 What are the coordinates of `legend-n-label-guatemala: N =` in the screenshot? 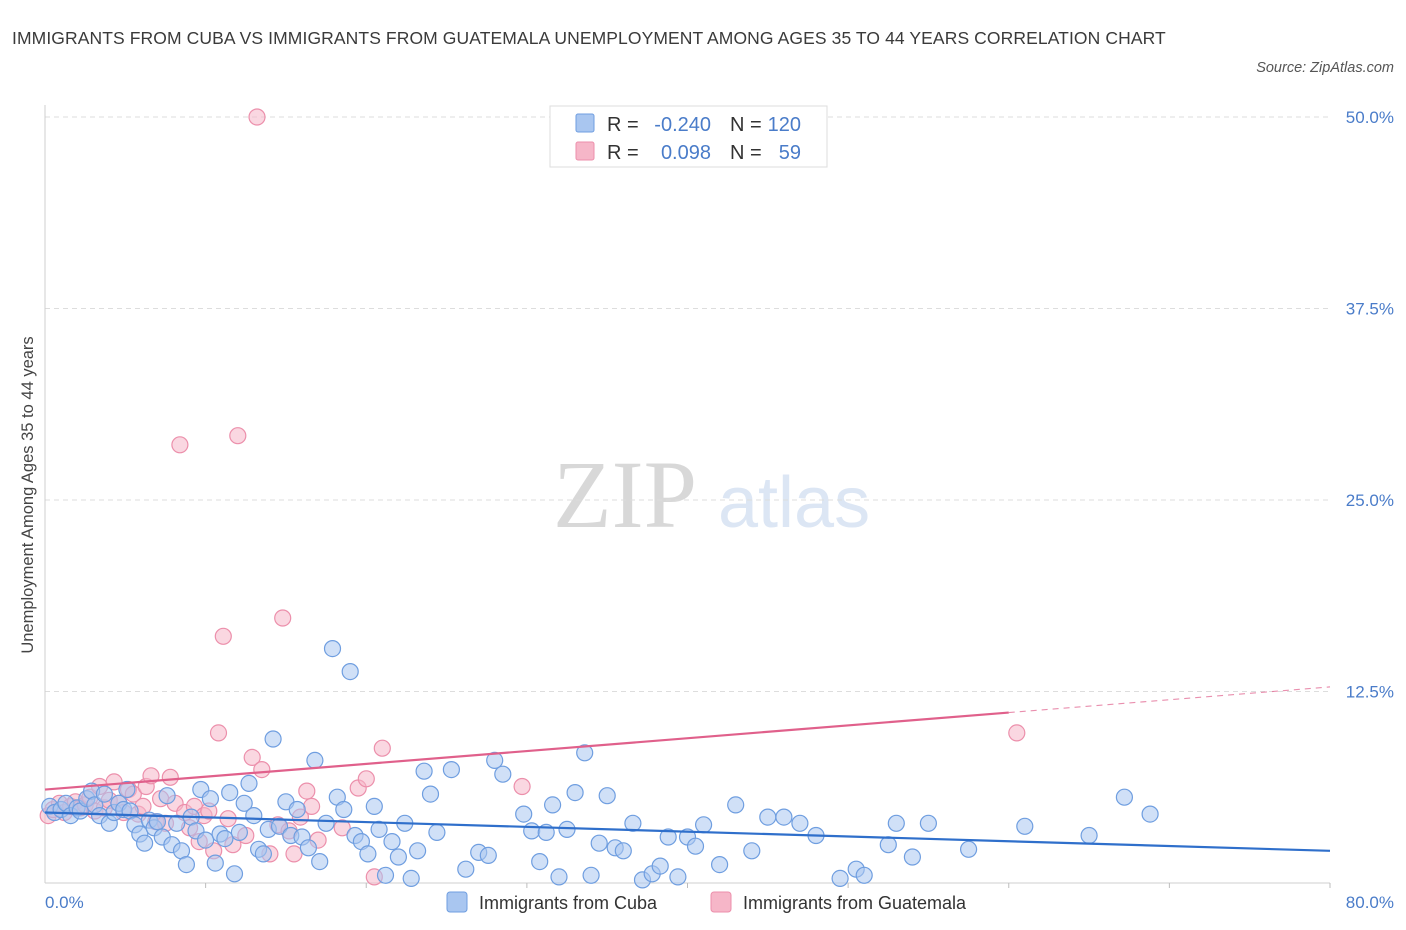 It's located at (746, 153).